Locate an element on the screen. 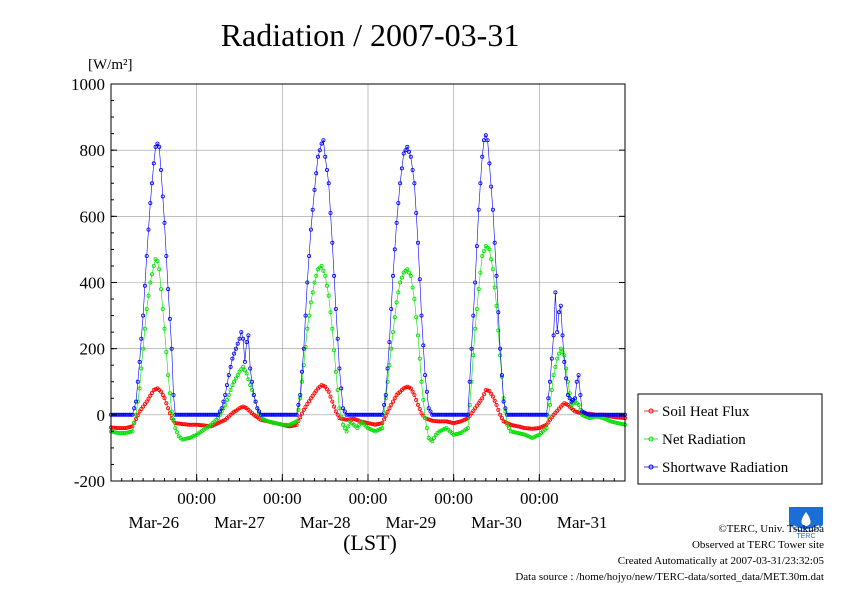 The image size is (842, 595). y-tick-label: 600 is located at coordinates (93, 216).